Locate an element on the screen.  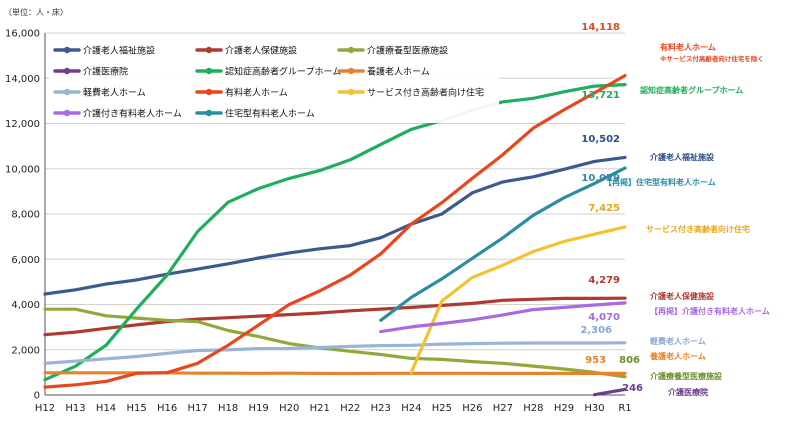
legend-entry: 介護老人保健施設 is located at coordinates (261, 51).